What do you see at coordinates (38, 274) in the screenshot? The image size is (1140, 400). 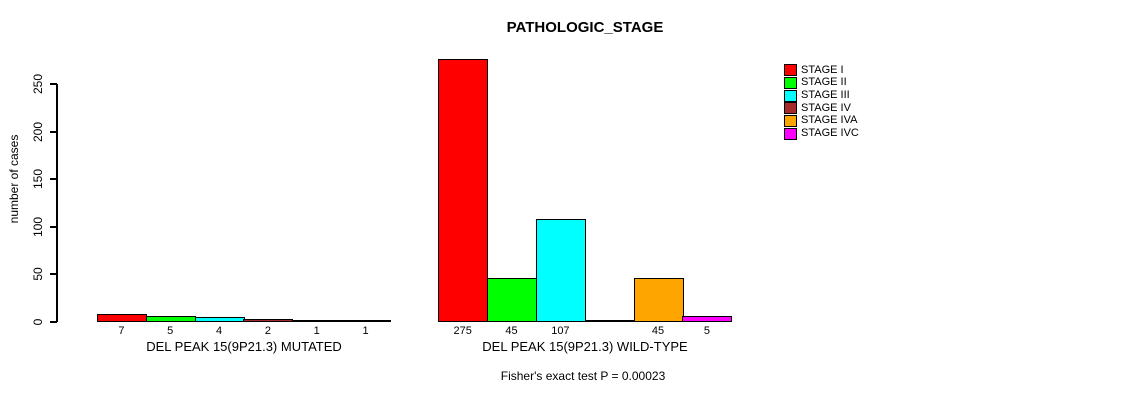 I see `y-tick-label: 50` at bounding box center [38, 274].